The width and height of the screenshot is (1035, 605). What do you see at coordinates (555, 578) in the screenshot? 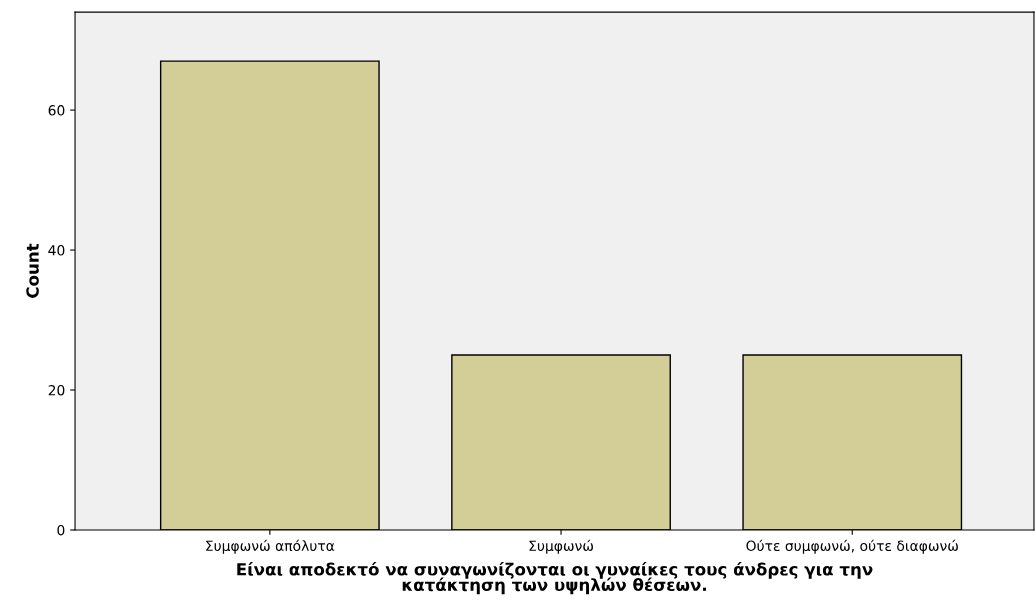
I see `x-axis-title: Είναι αποδεκτό να συναγωνίζονται οι γυναίκες τους άνδρες για την κατάκτηση των υψηλών θέσεων.` at bounding box center [555, 578].